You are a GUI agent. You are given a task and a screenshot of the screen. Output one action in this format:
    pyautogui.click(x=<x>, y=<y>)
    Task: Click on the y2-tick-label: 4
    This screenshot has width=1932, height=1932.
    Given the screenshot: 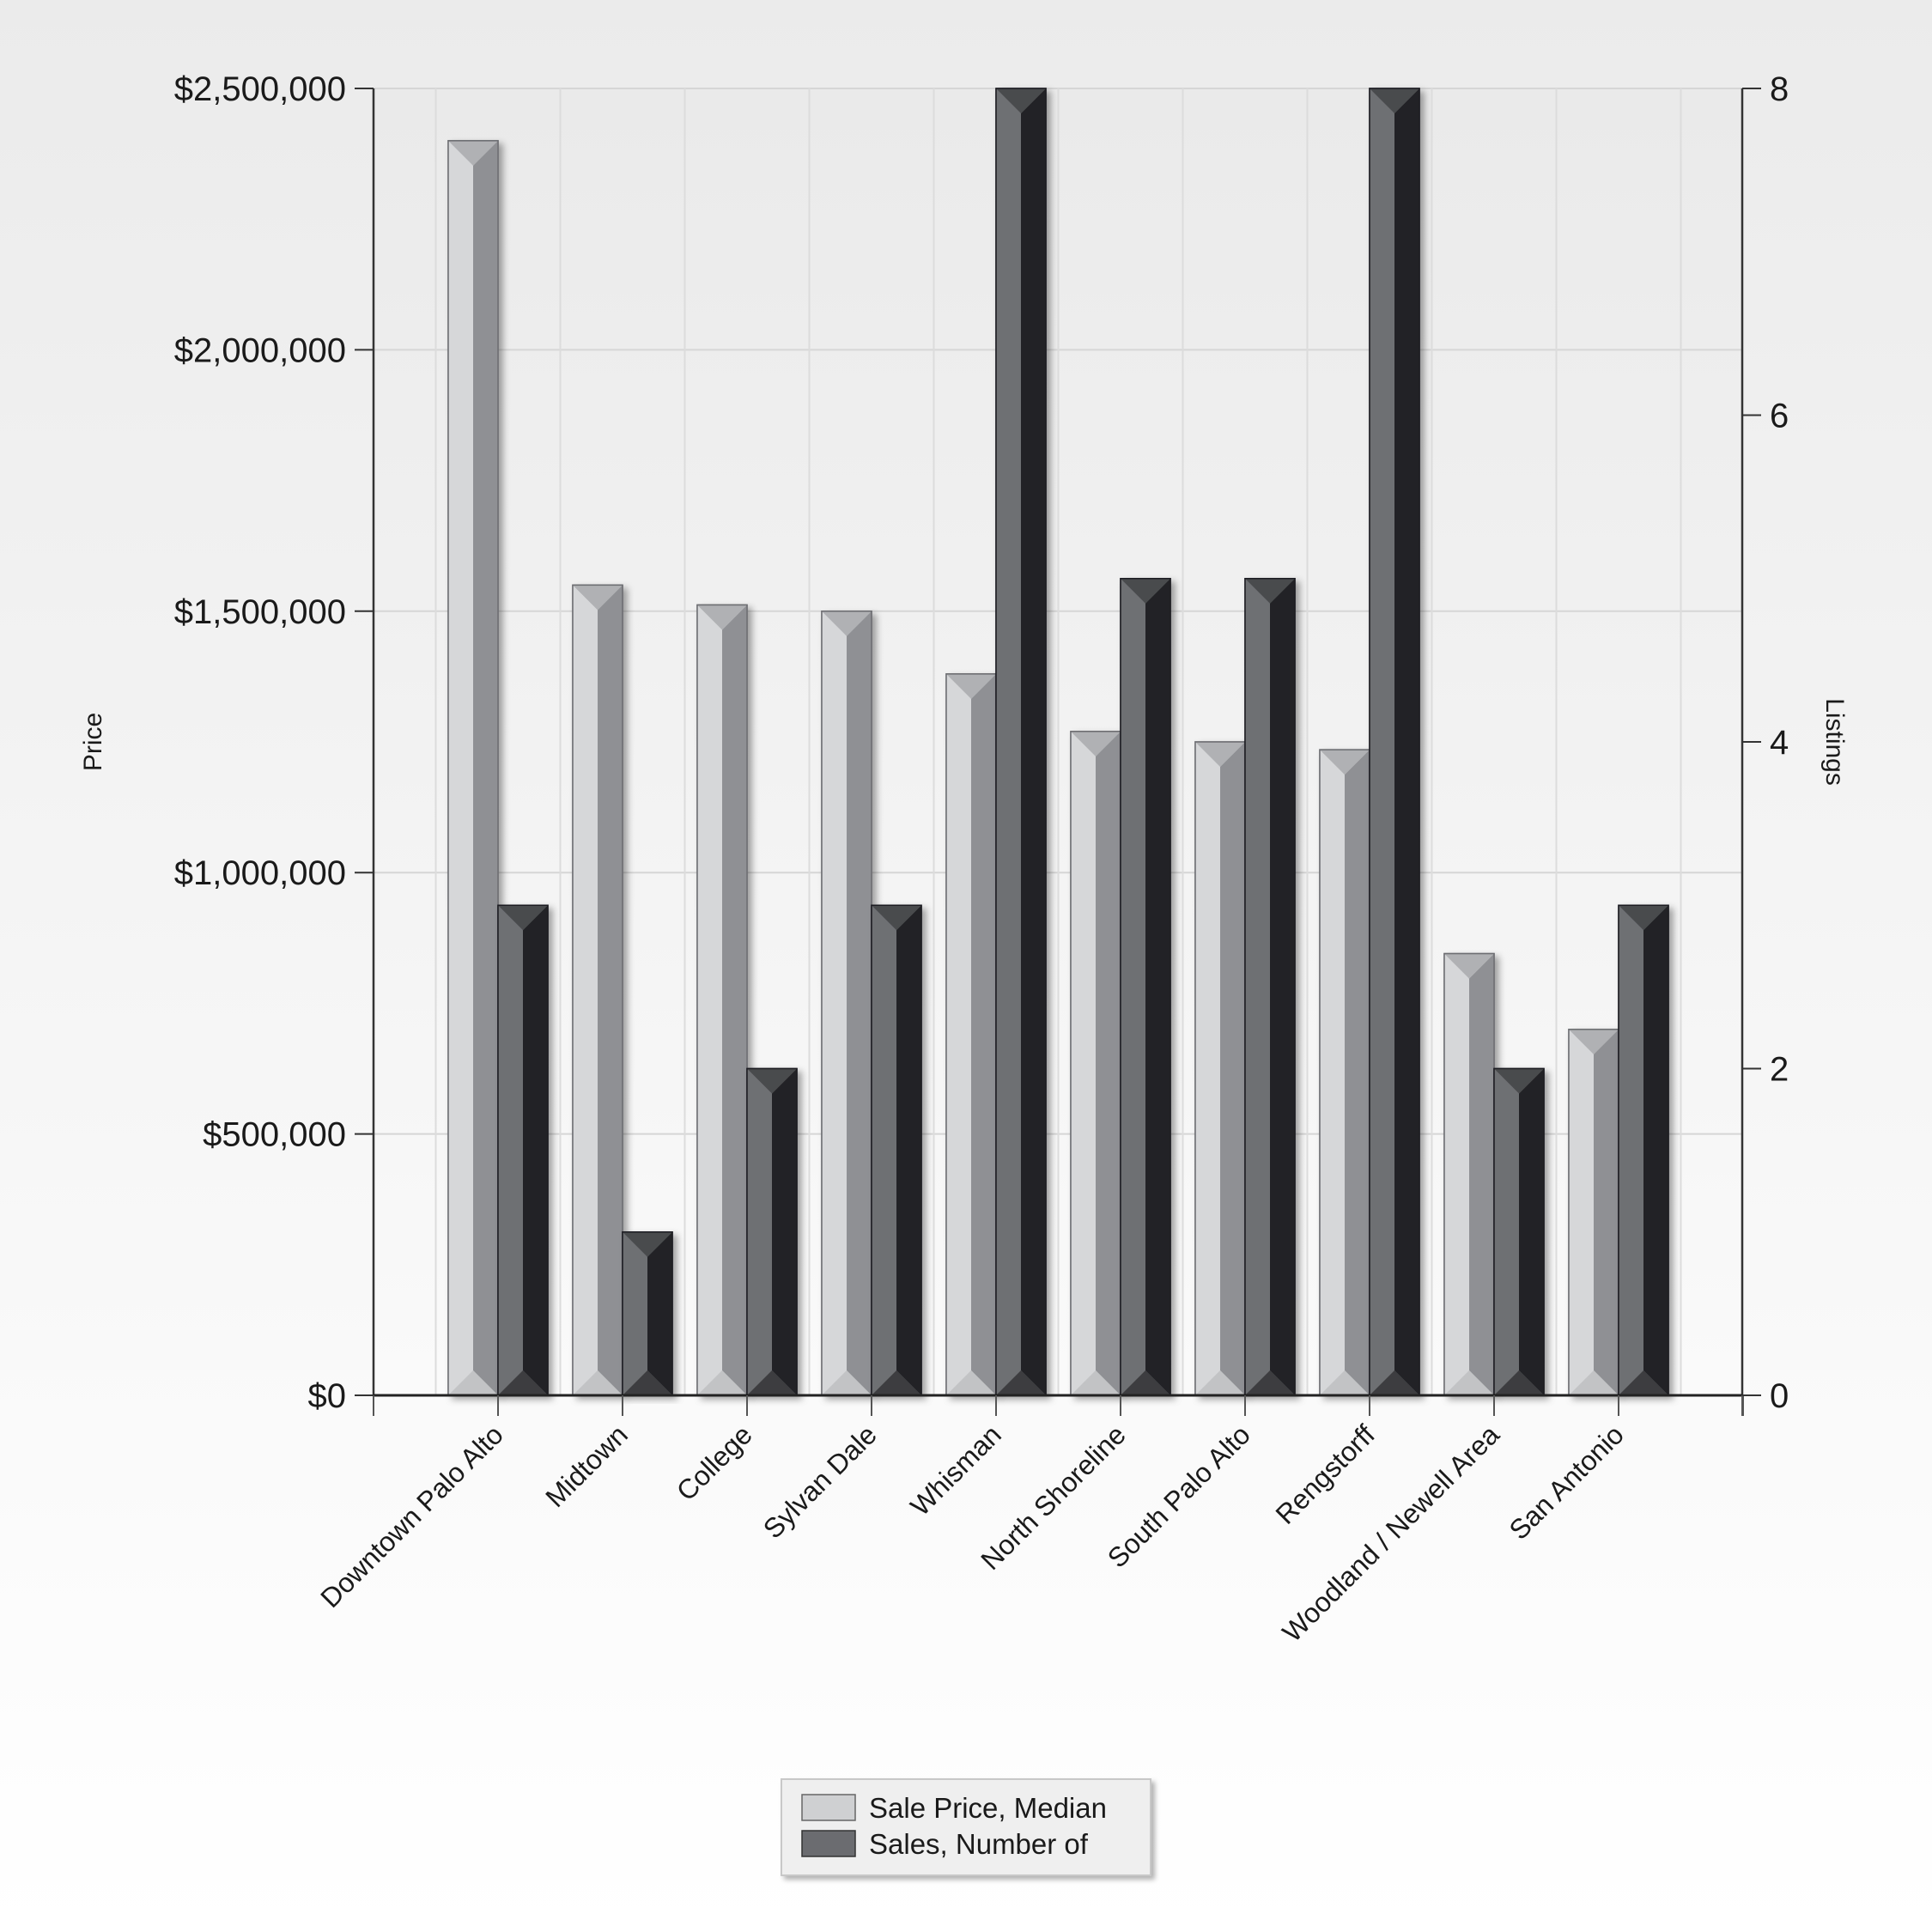 What is the action you would take?
    pyautogui.click(x=1779, y=743)
    